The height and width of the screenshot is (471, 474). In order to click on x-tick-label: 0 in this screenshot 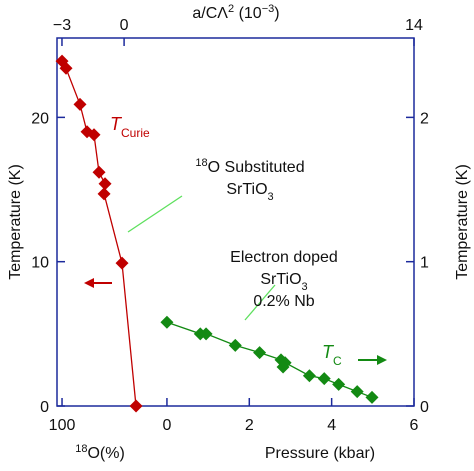, I will do `click(166, 425)`.